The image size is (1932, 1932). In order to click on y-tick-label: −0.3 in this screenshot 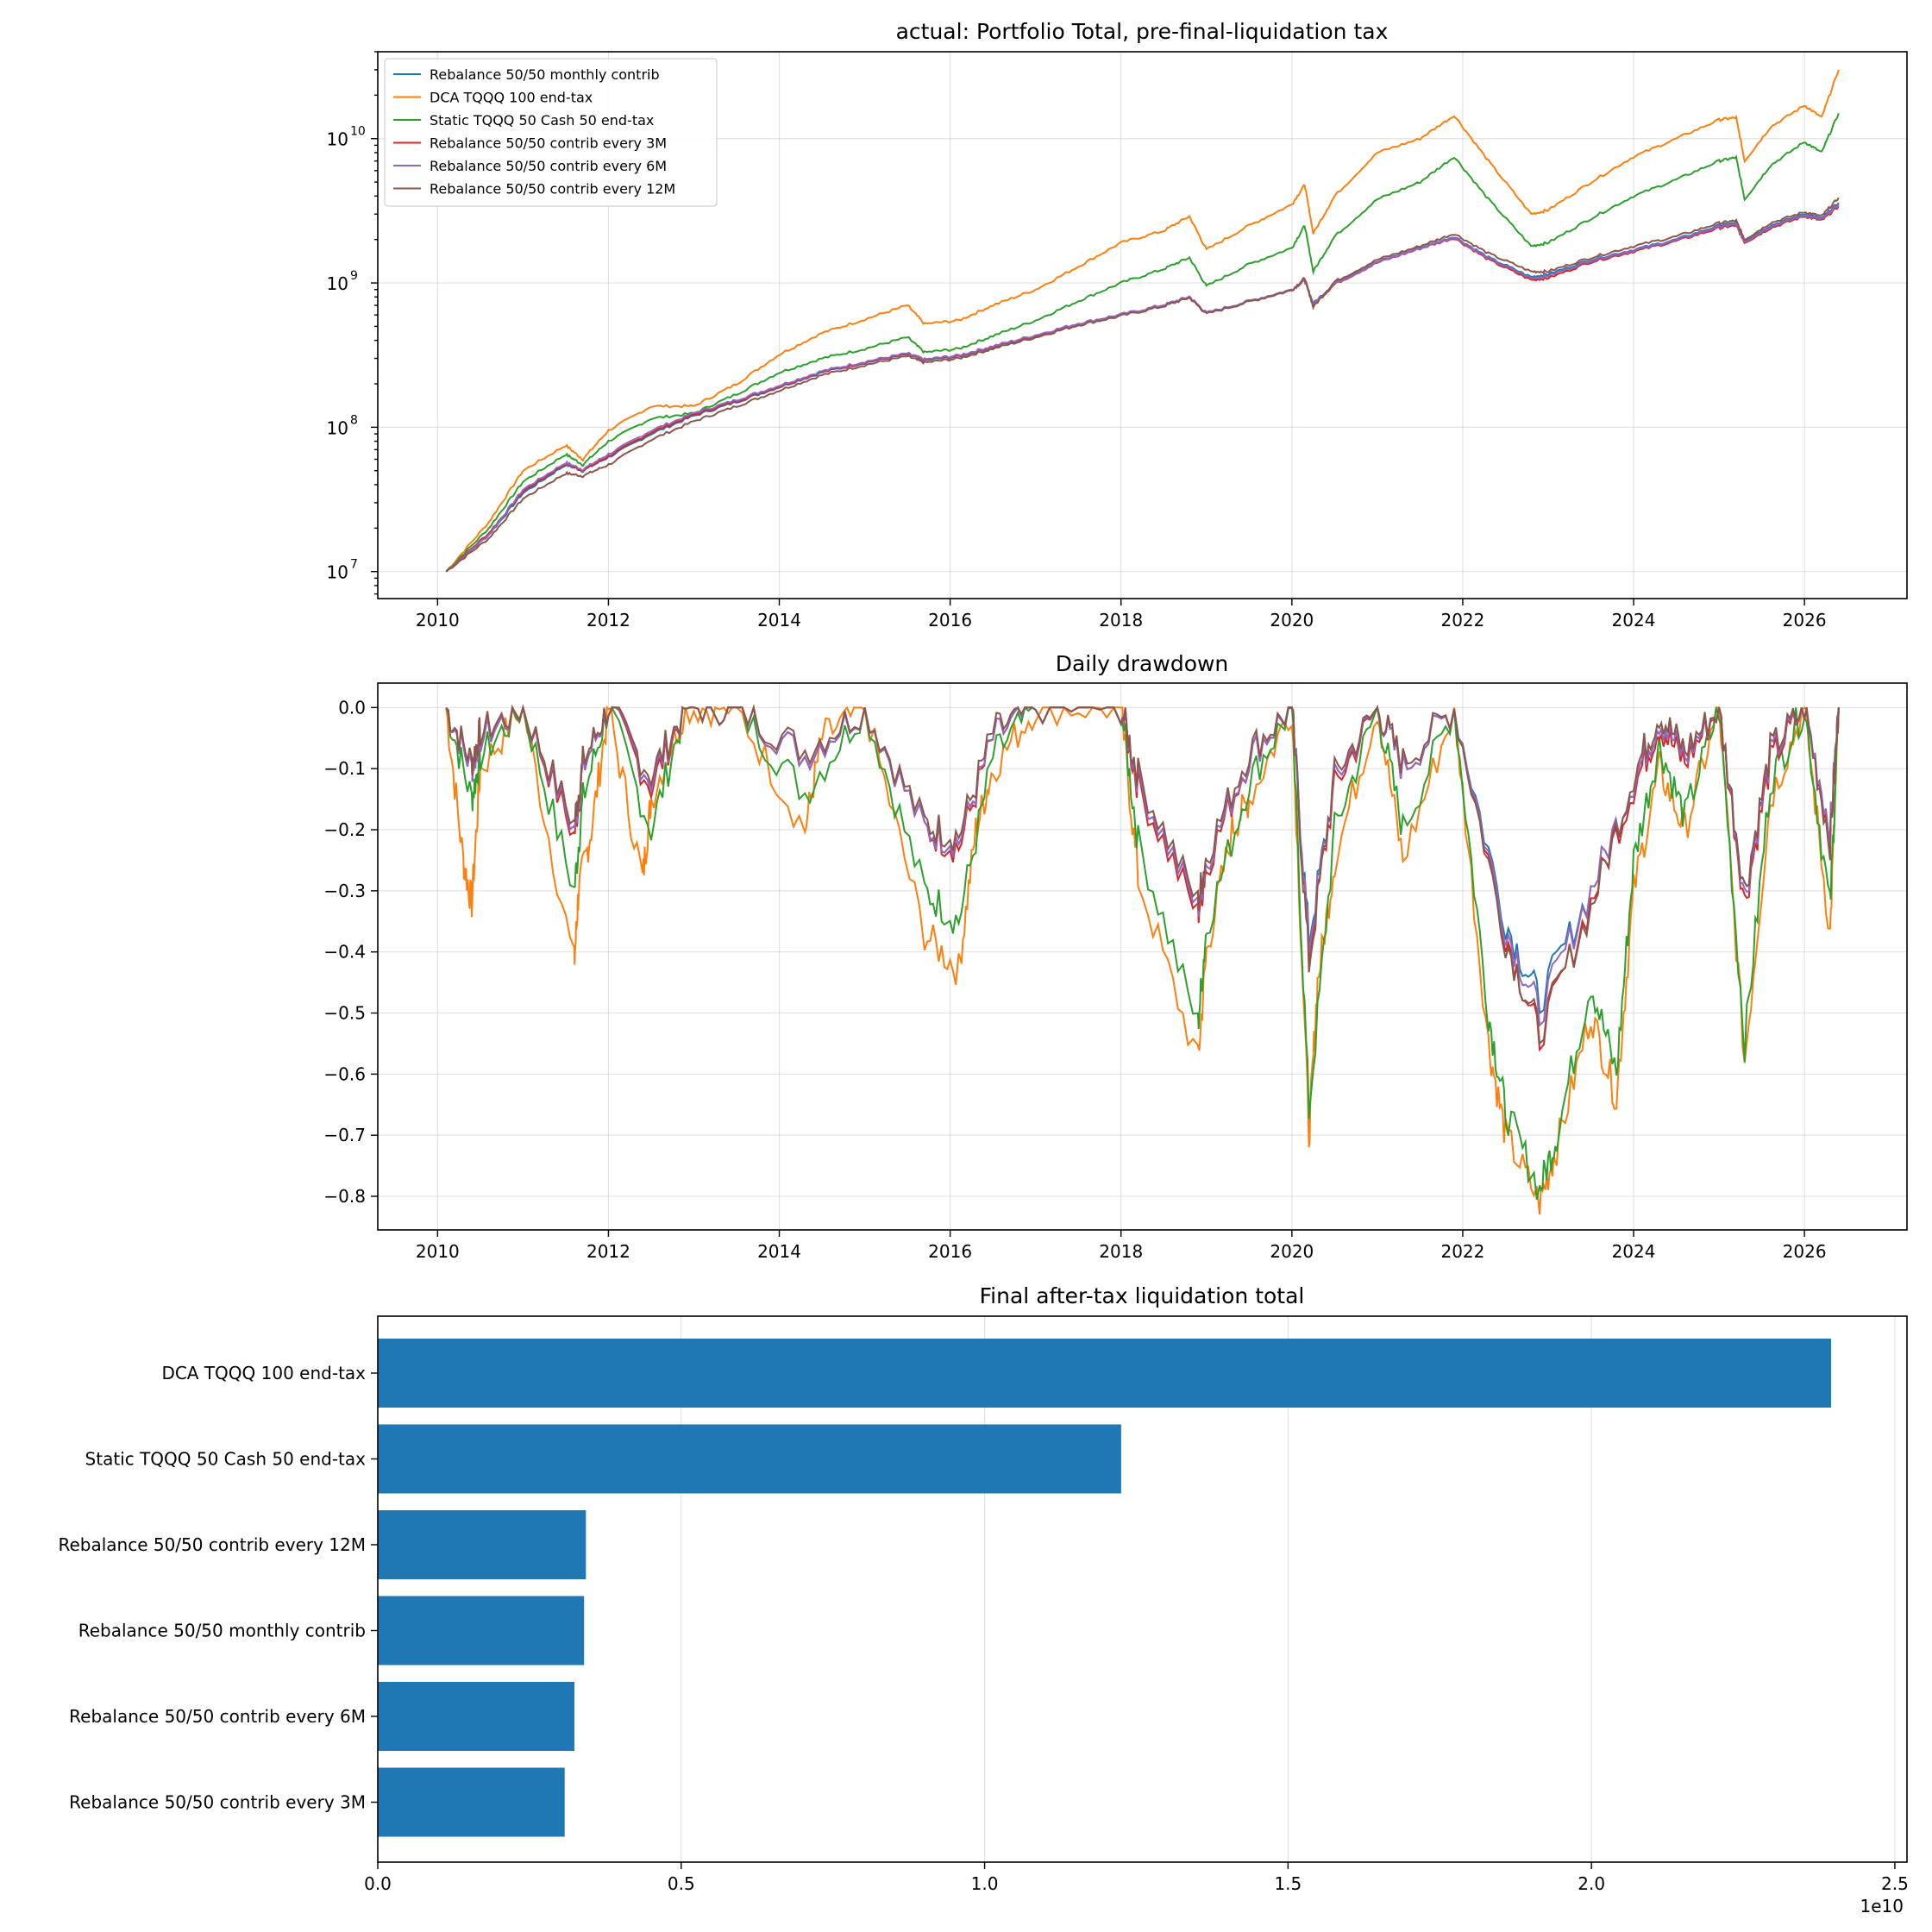, I will do `click(345, 891)`.